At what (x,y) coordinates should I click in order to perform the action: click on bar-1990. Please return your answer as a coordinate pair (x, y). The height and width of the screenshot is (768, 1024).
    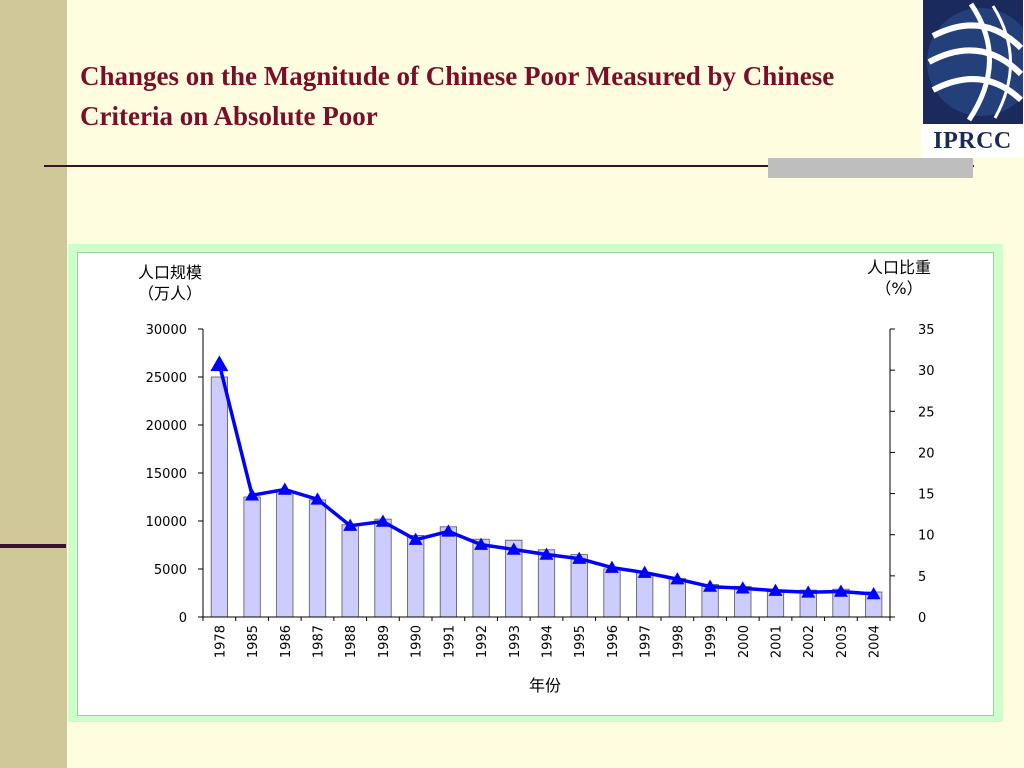
    Looking at the image, I should click on (416, 576).